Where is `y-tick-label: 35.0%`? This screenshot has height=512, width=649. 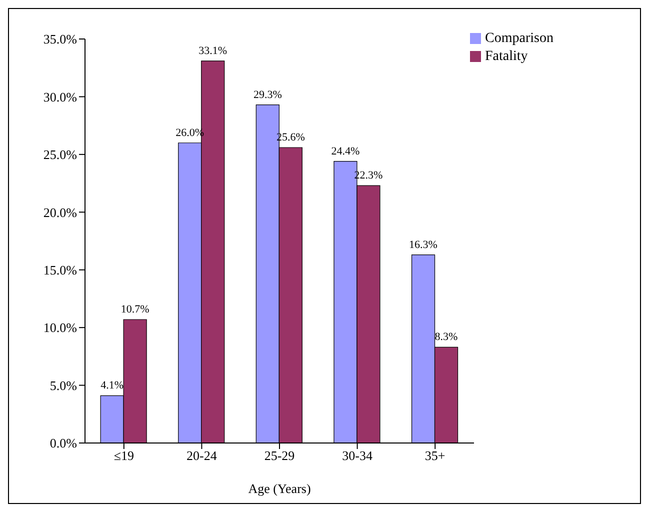 y-tick-label: 35.0% is located at coordinates (60, 39).